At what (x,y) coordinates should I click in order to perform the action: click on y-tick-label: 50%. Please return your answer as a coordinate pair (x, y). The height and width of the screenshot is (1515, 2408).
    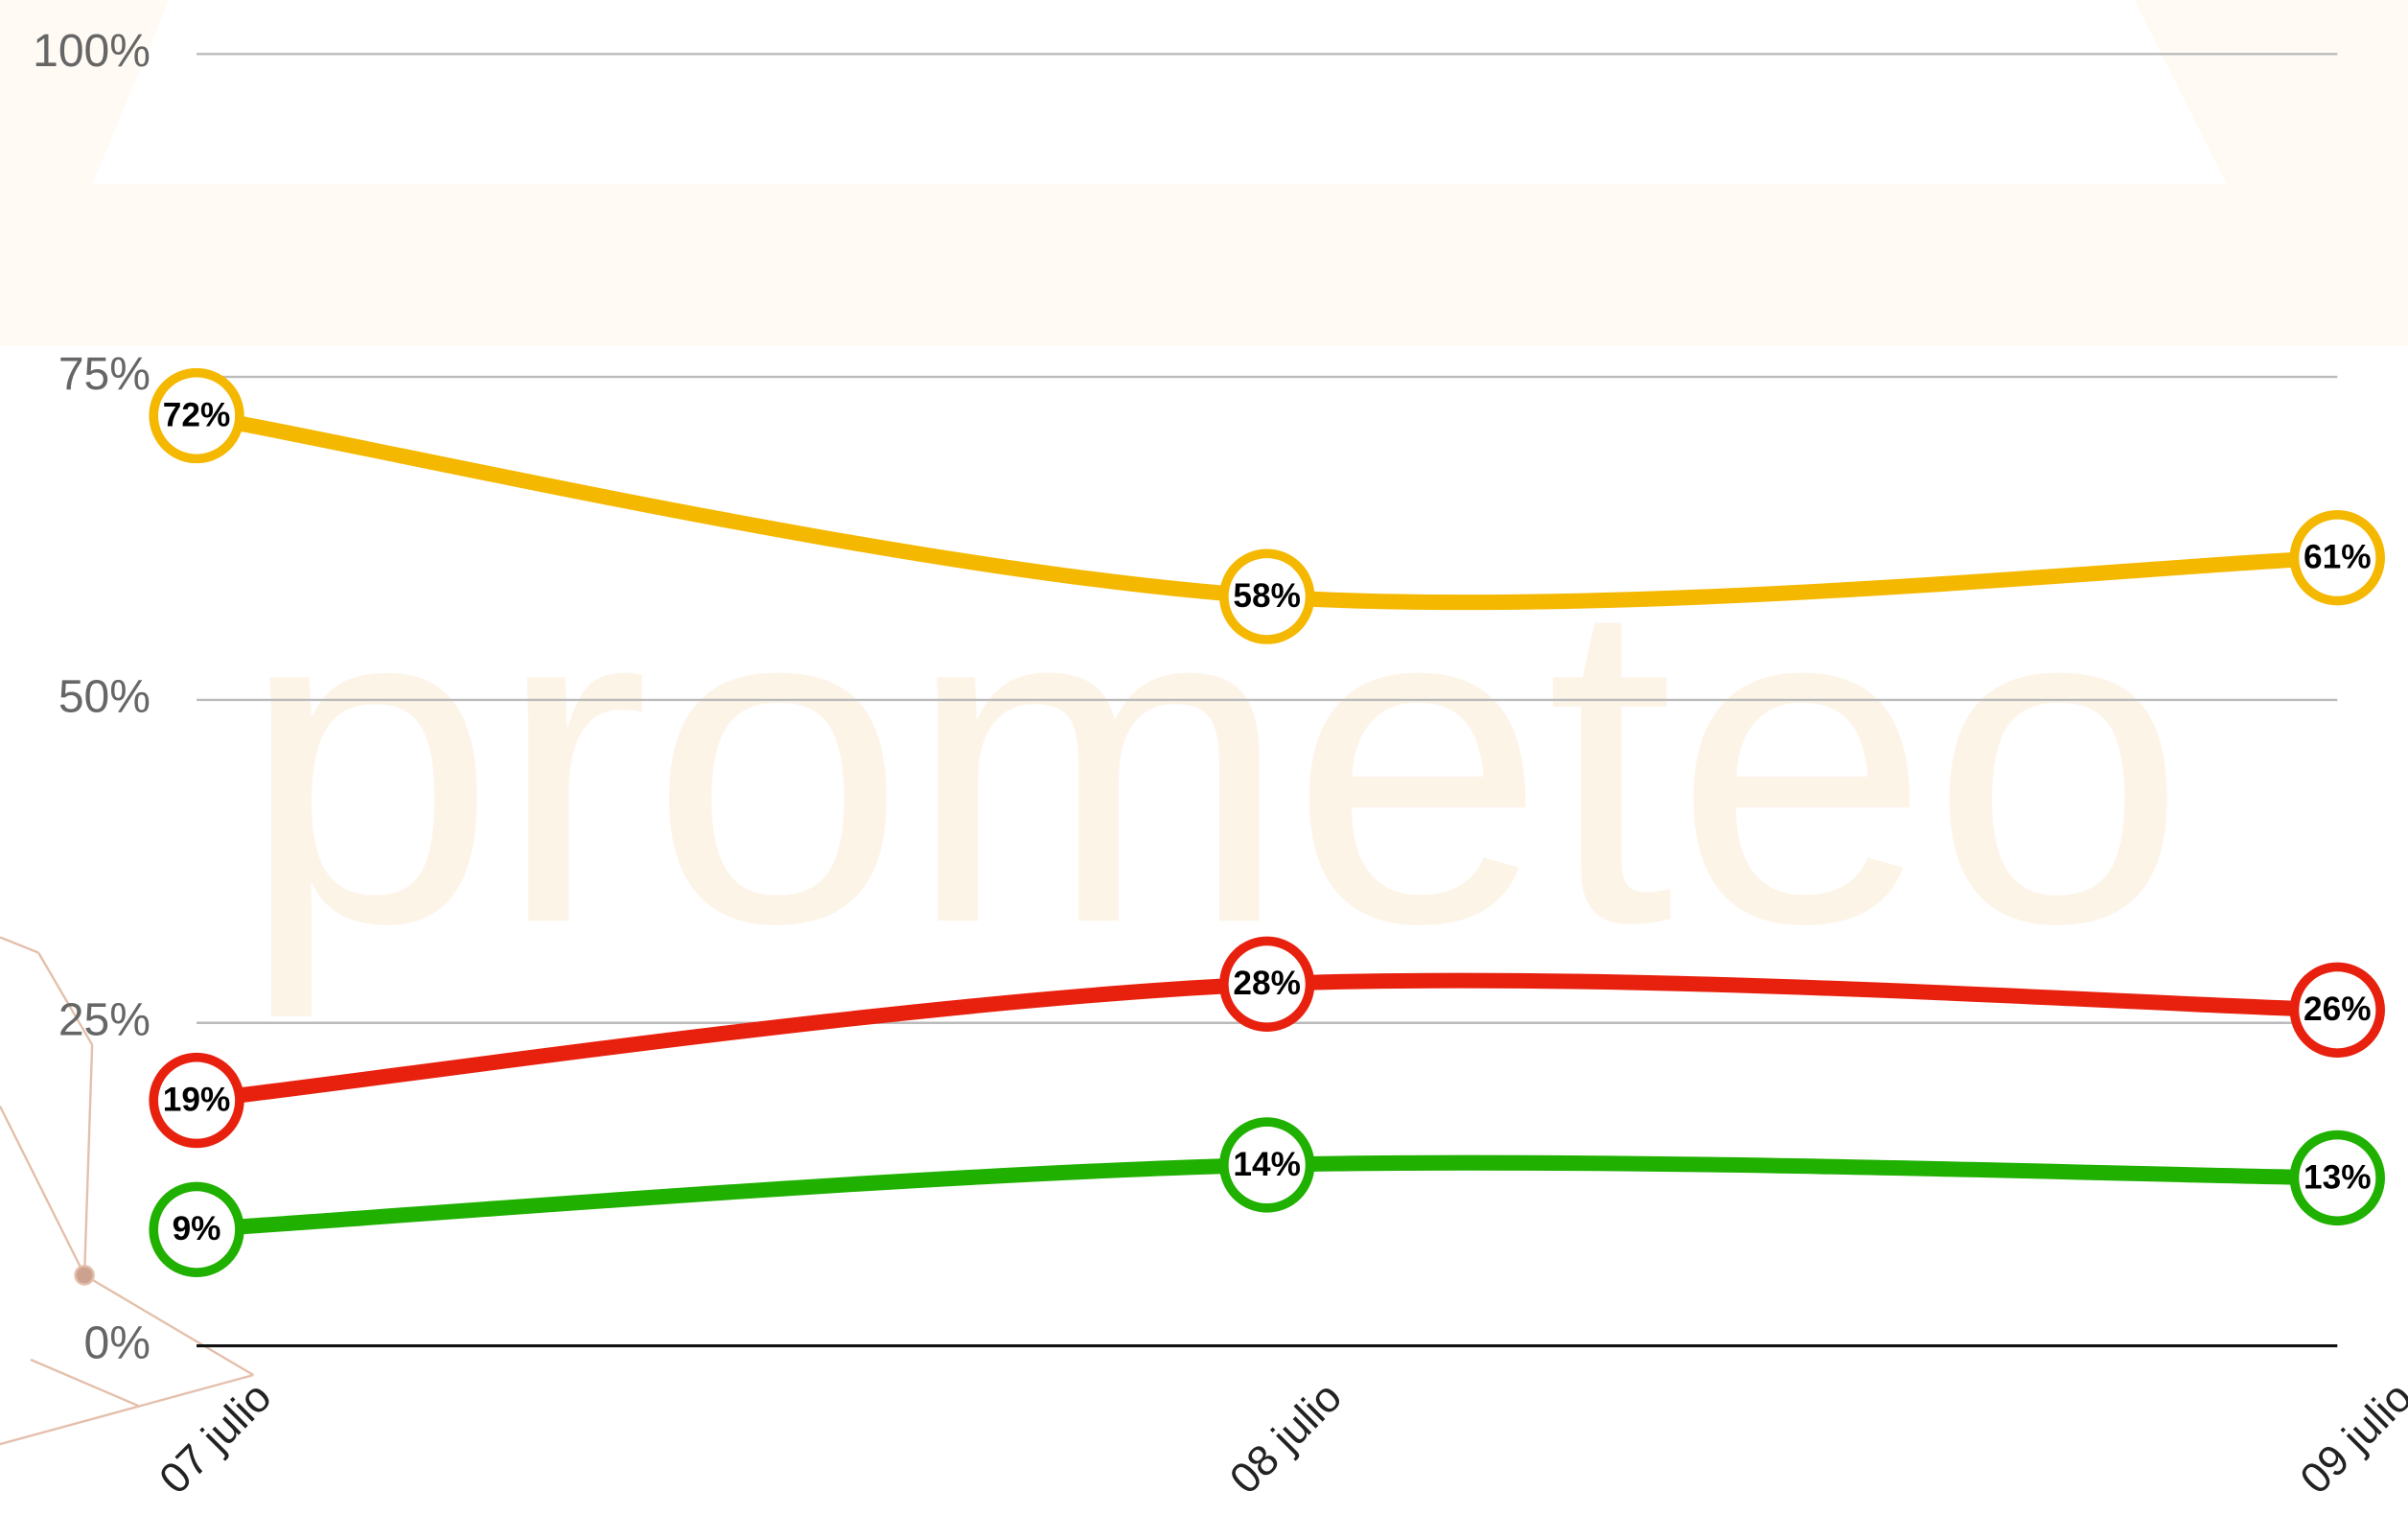
    Looking at the image, I should click on (104, 697).